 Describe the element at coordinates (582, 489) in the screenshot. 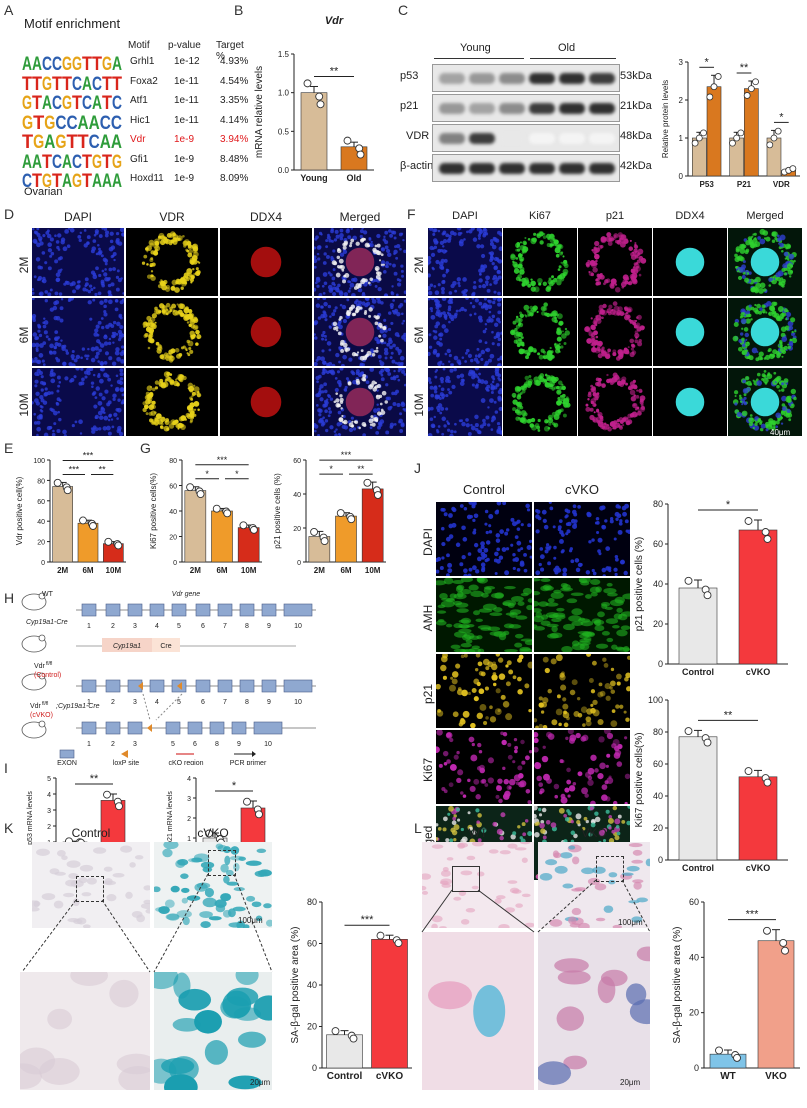

I see `panelJ-col-label: cVKO` at that location.